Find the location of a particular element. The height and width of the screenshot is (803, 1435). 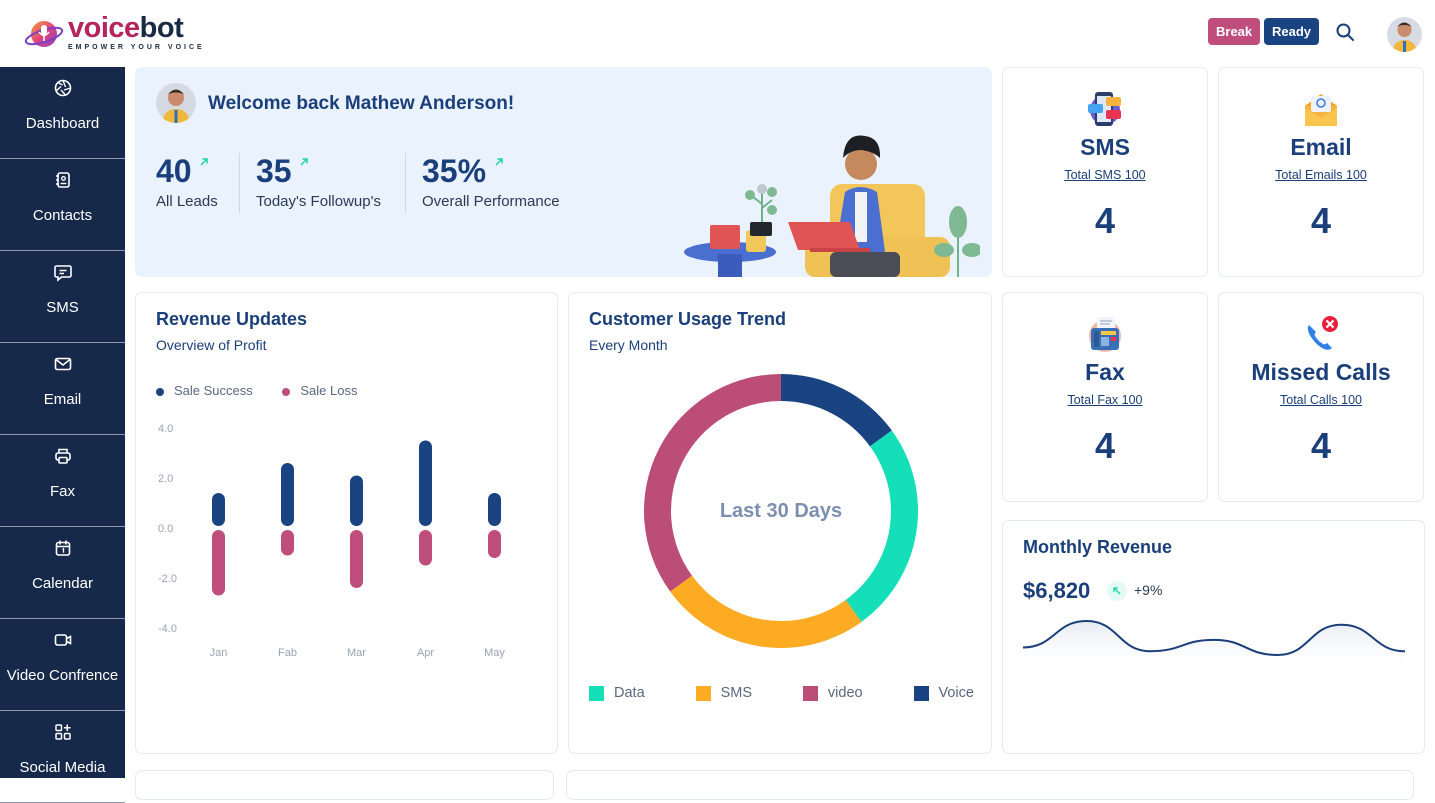

legend-item-sms: SMS is located at coordinates (723, 693).